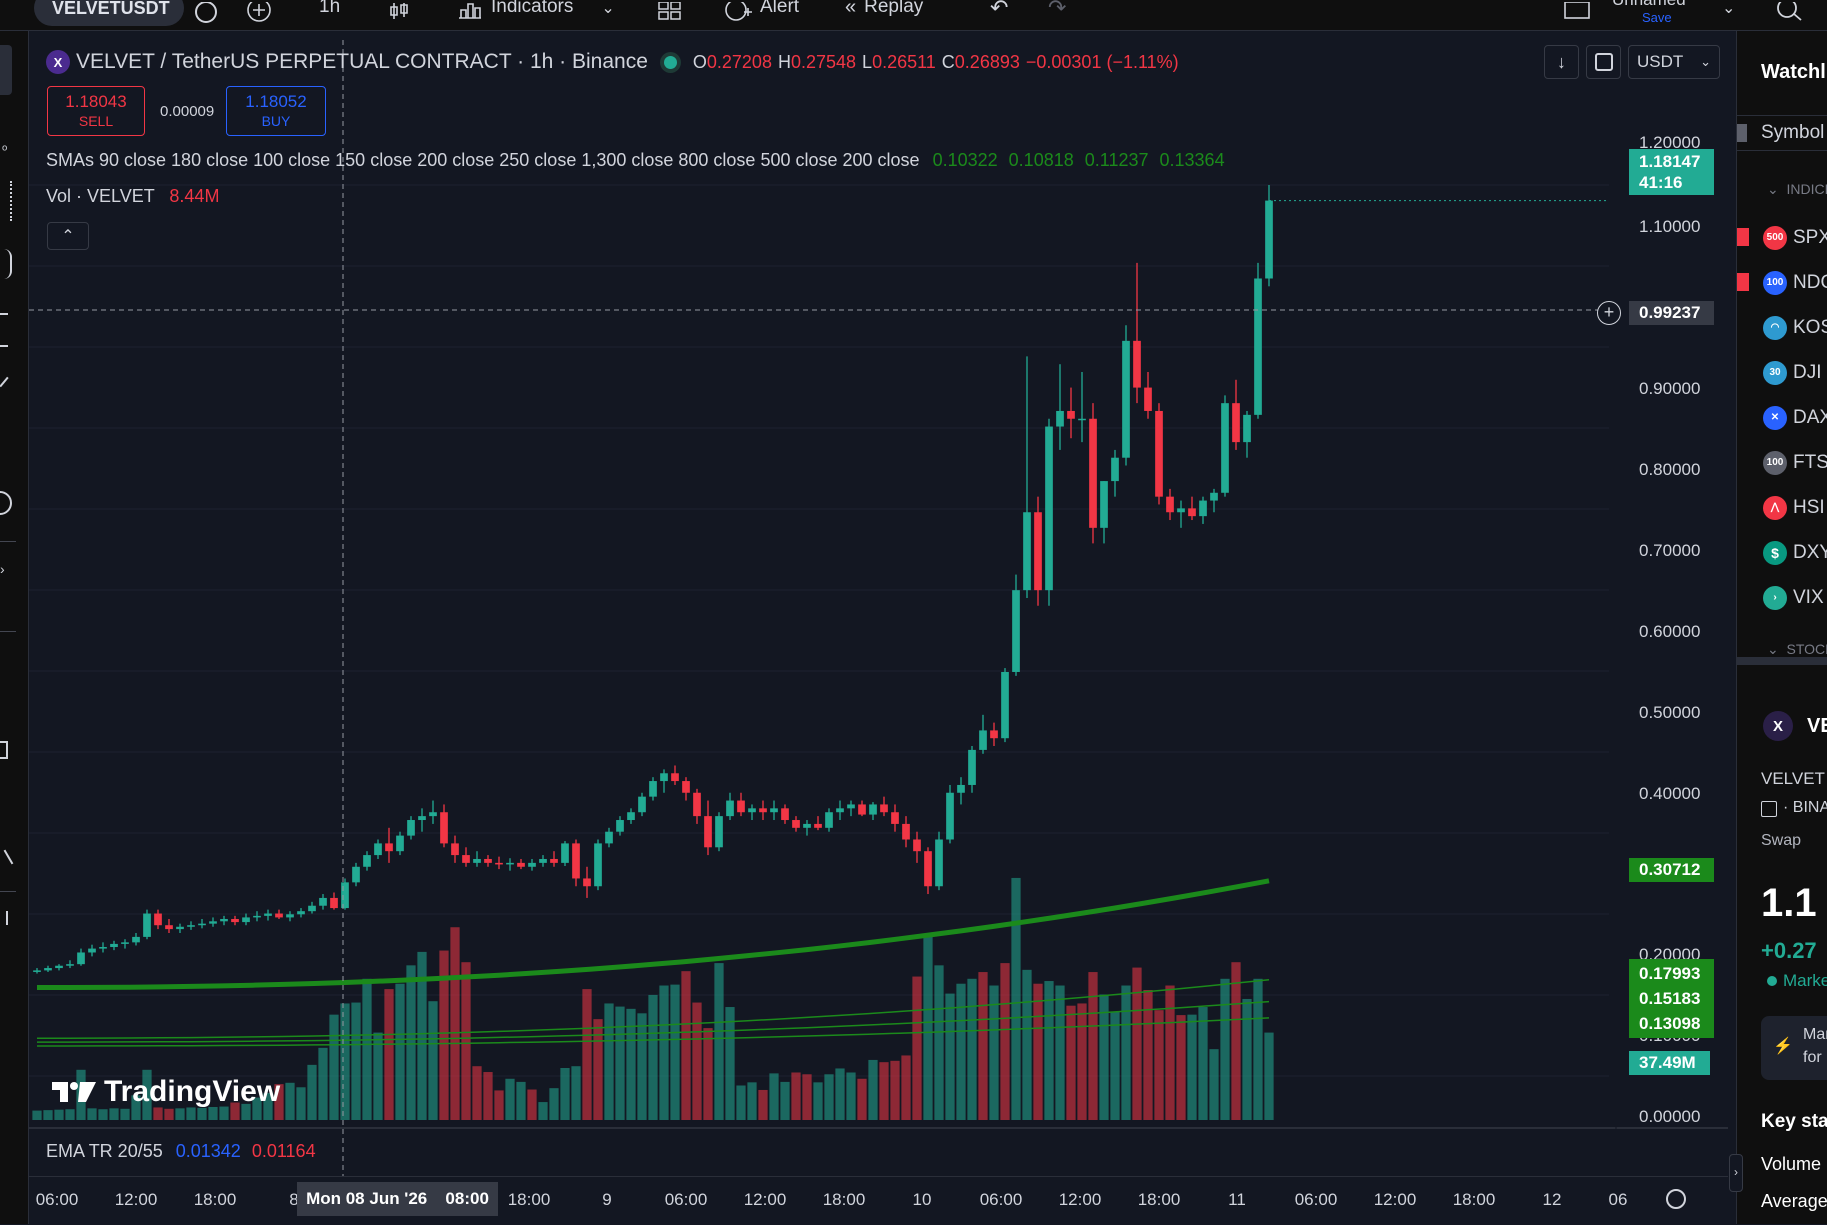  I want to click on watchlist-item-hsi: ⋀ HSI, so click(1782, 507).